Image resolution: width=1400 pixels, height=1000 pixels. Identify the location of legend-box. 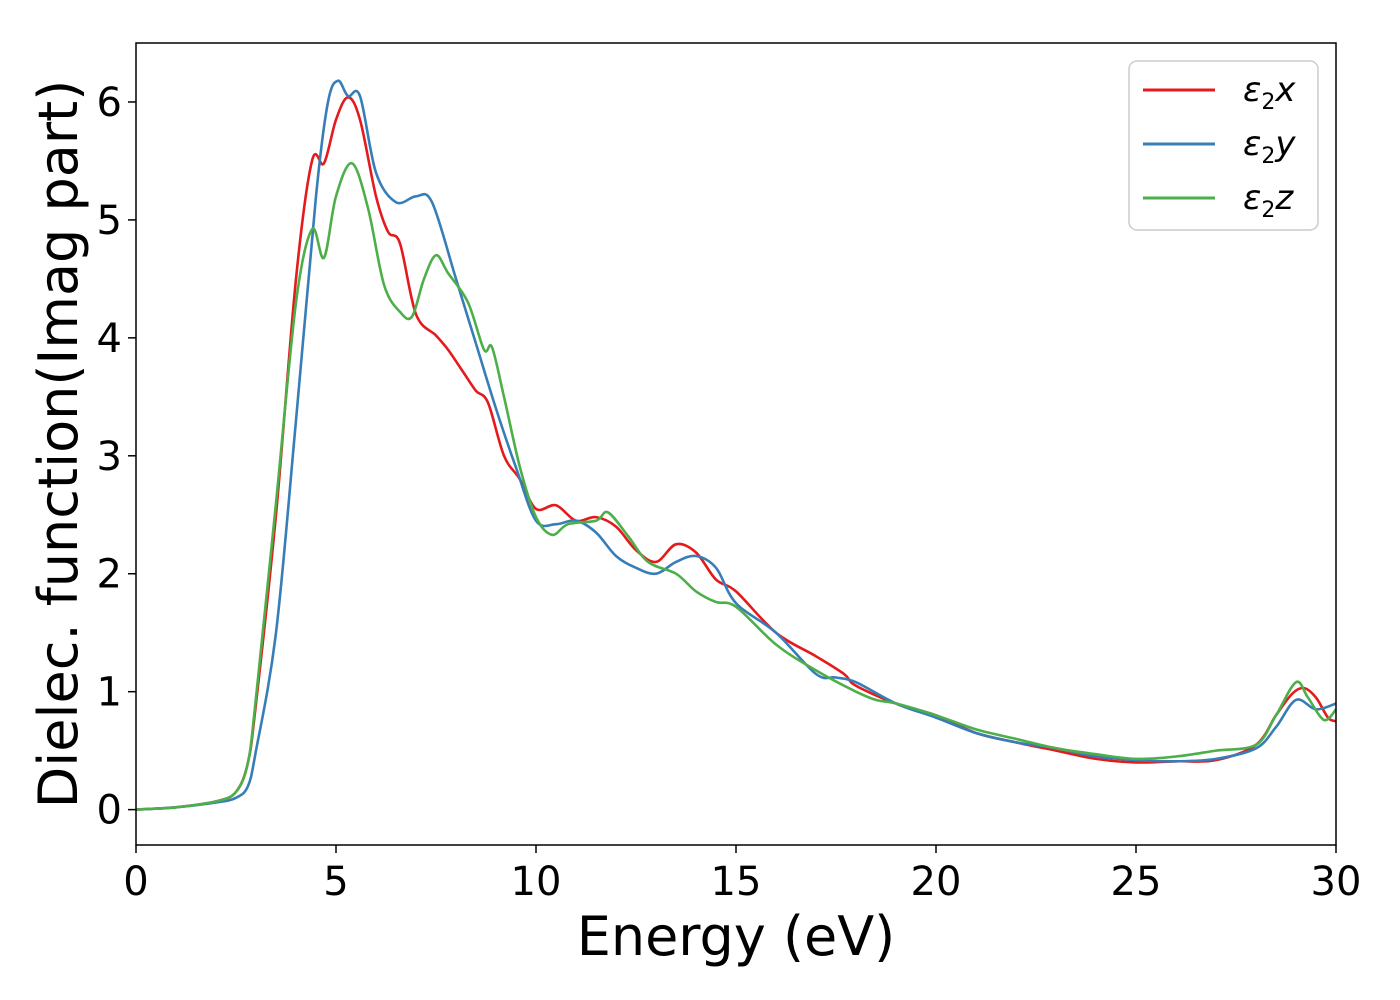
(1223, 145).